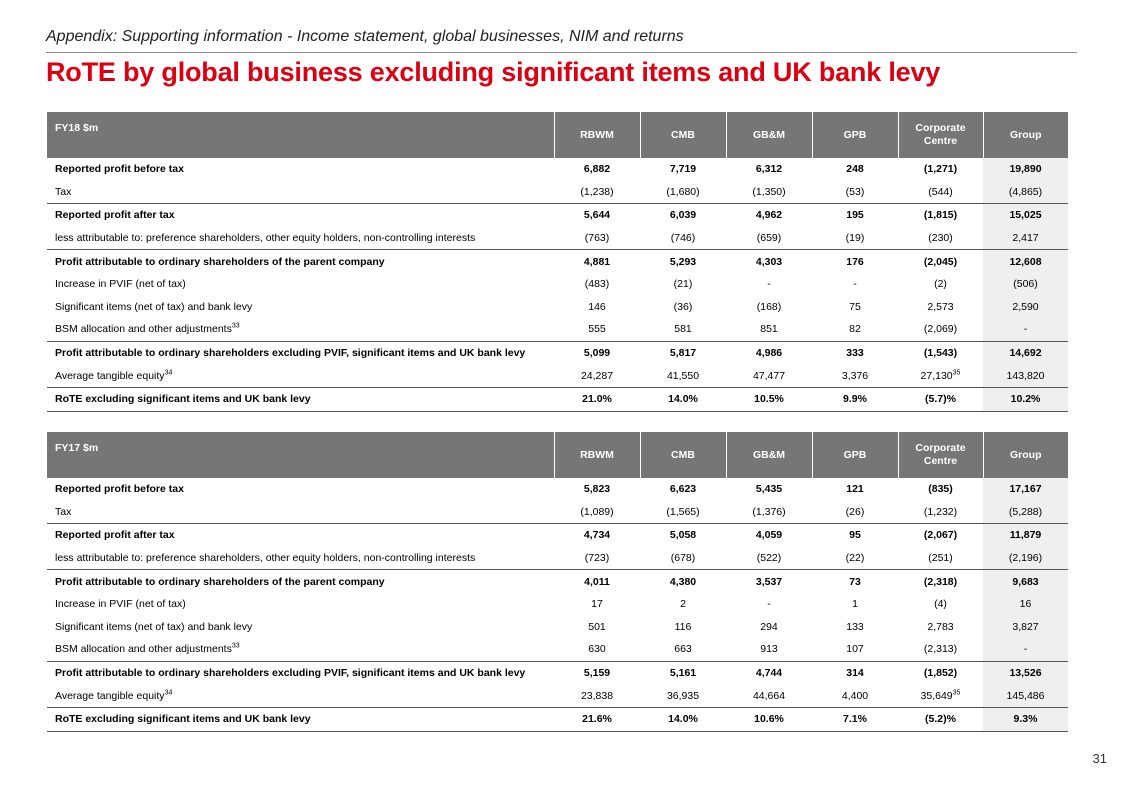 The image size is (1123, 794). I want to click on value-text: 10.2%, so click(1025, 399).